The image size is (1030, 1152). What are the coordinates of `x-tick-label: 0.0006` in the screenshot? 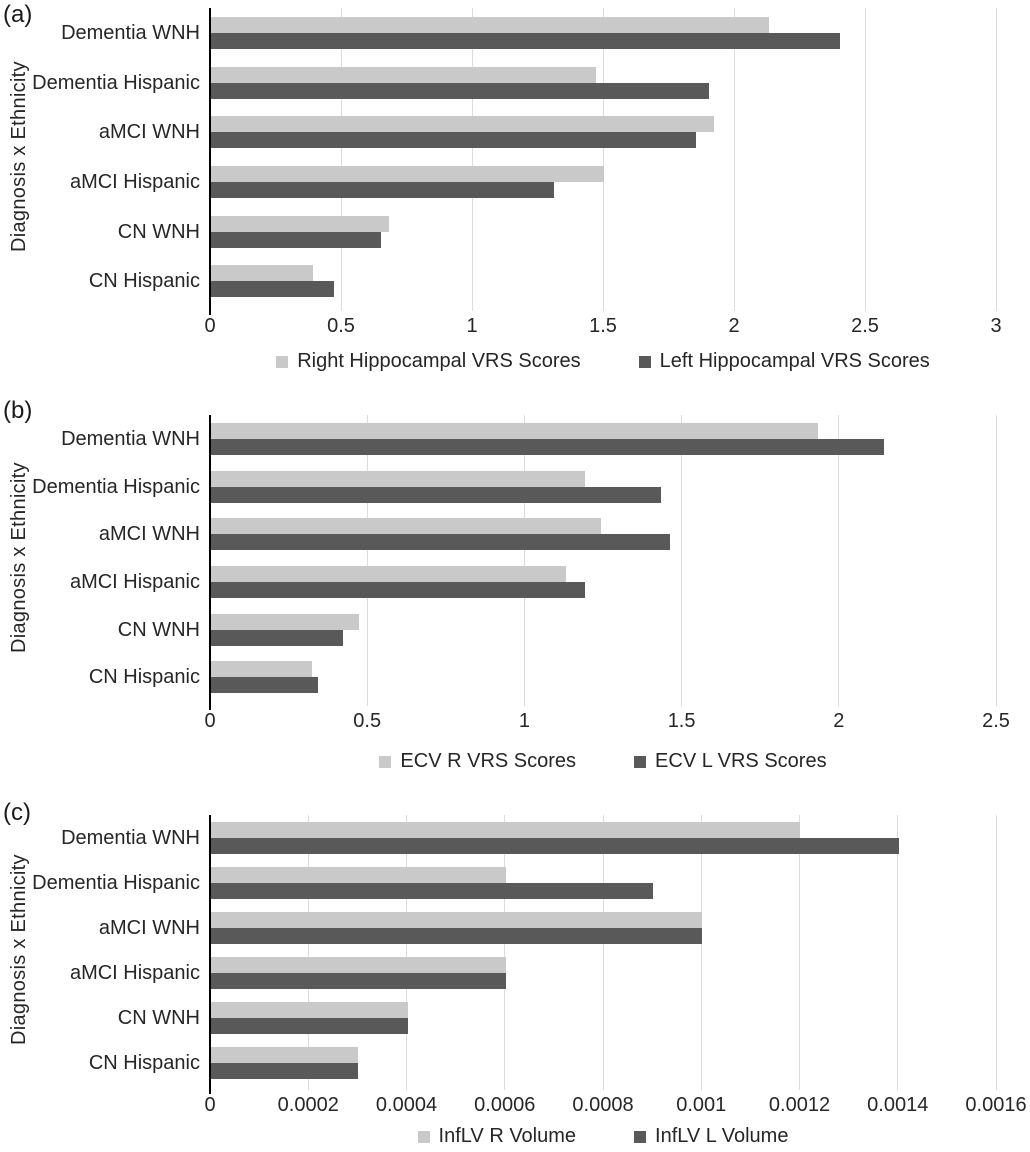 It's located at (505, 1105).